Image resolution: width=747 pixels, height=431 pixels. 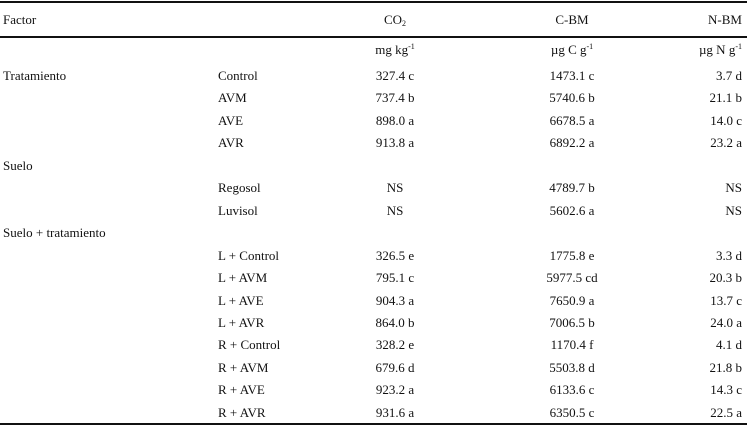 What do you see at coordinates (373, 278) in the screenshot?
I see `table-row: L + AVM 795.1 c 5977.5 cd 20.3 b` at bounding box center [373, 278].